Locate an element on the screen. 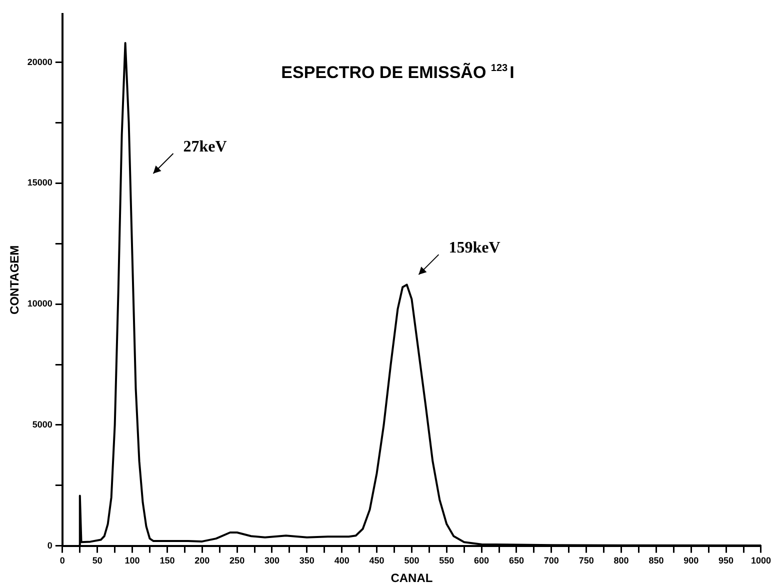 The image size is (774, 588). y-tick-label: 20000 is located at coordinates (39, 61).